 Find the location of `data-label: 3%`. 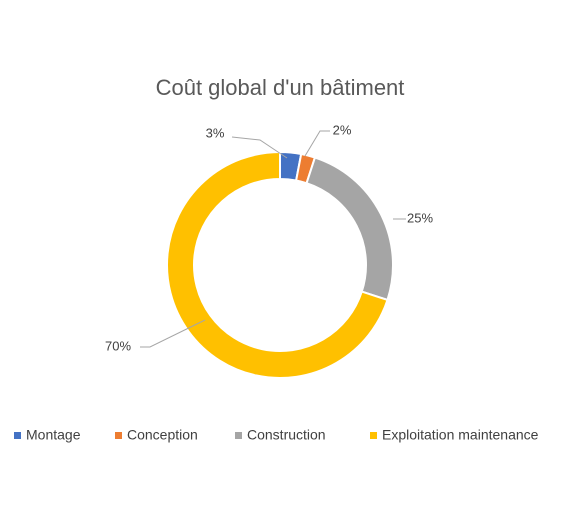

data-label: 3% is located at coordinates (215, 132).